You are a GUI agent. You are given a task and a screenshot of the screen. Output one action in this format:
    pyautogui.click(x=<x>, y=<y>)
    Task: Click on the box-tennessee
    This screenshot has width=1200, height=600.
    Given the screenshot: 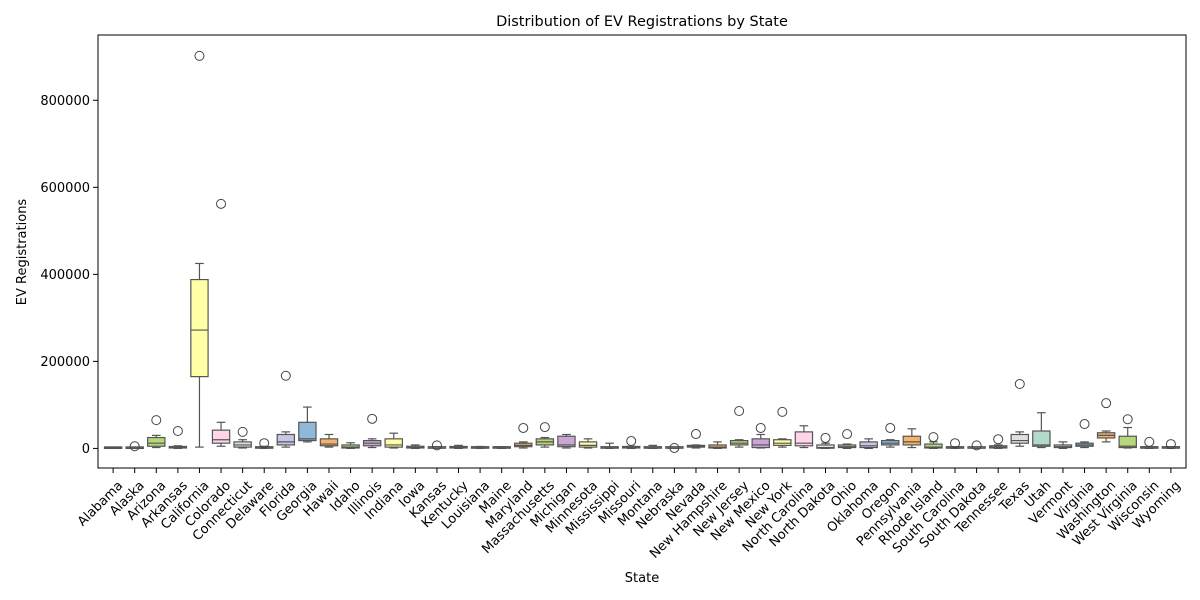 What is the action you would take?
    pyautogui.click(x=998, y=442)
    